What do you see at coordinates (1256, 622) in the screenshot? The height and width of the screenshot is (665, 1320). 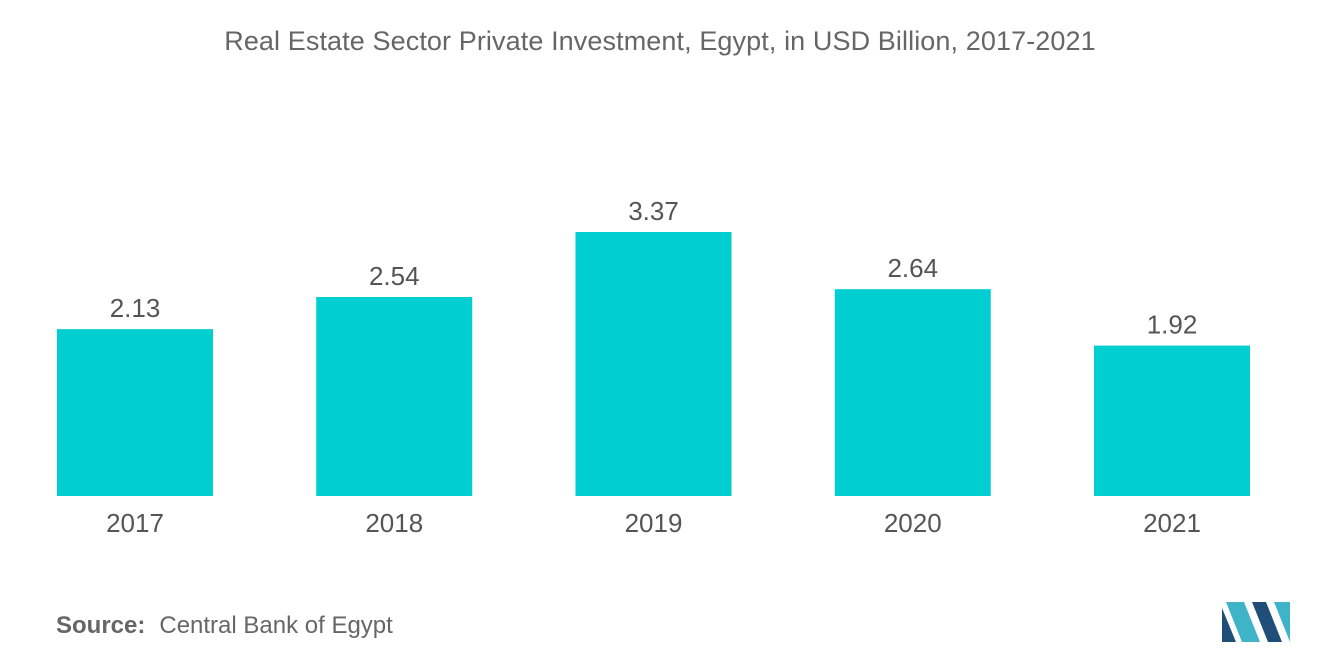 I see `mordor-logo-icon` at bounding box center [1256, 622].